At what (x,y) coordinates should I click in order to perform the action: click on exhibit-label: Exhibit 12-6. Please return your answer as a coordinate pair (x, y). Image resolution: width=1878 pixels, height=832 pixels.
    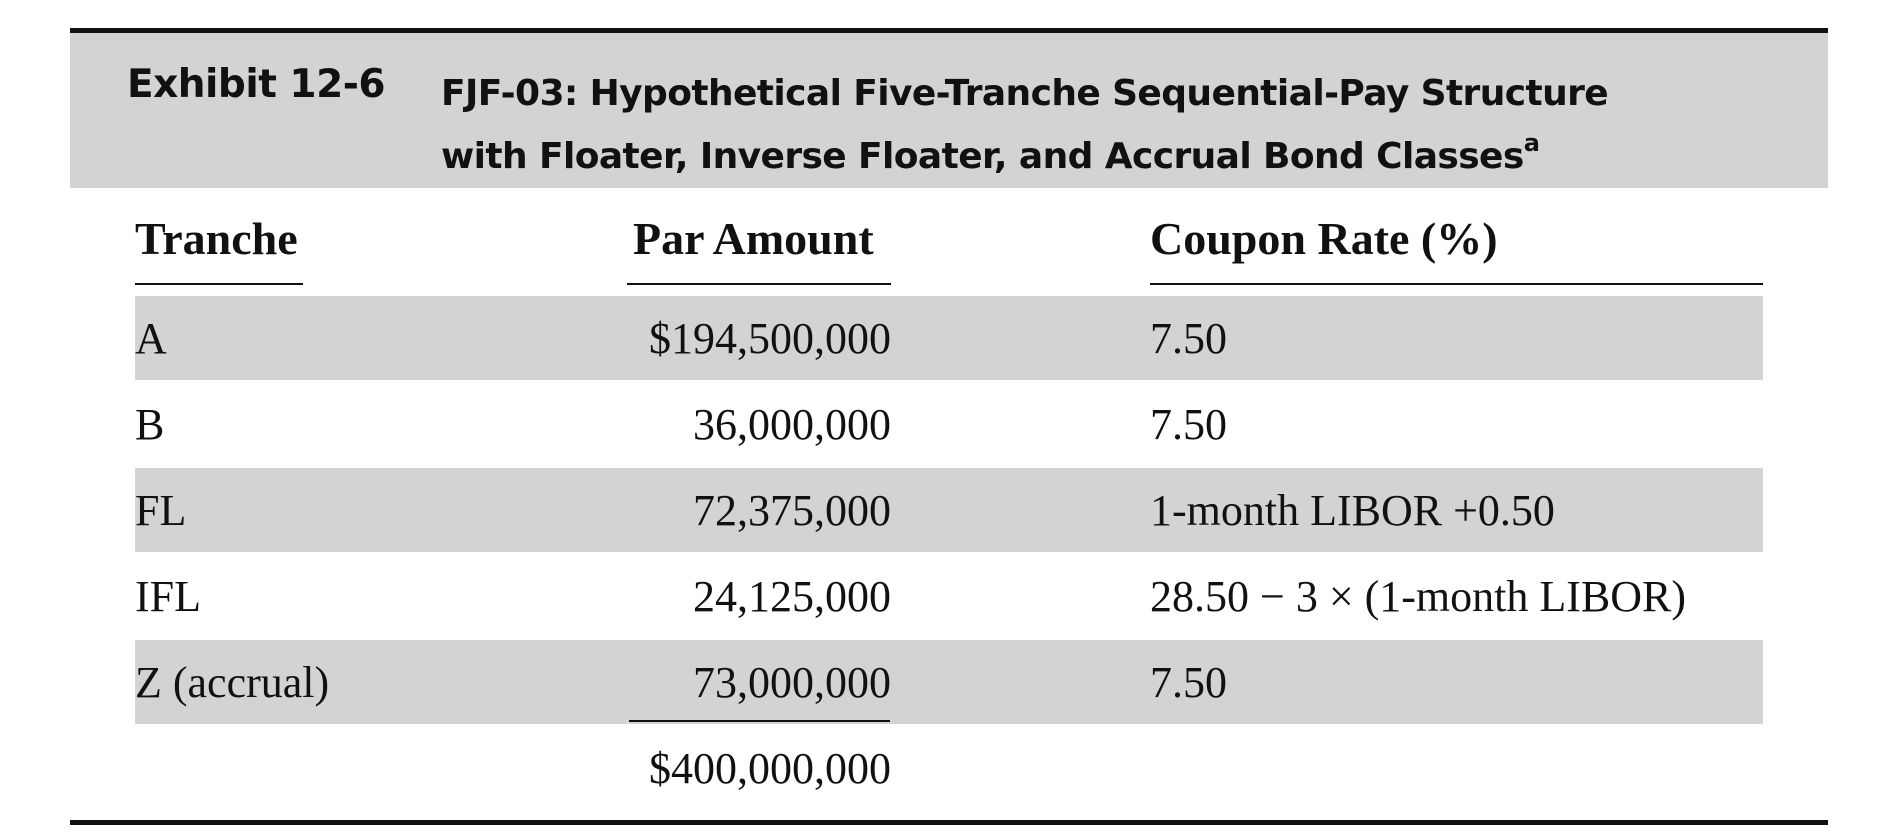
    Looking at the image, I should click on (256, 84).